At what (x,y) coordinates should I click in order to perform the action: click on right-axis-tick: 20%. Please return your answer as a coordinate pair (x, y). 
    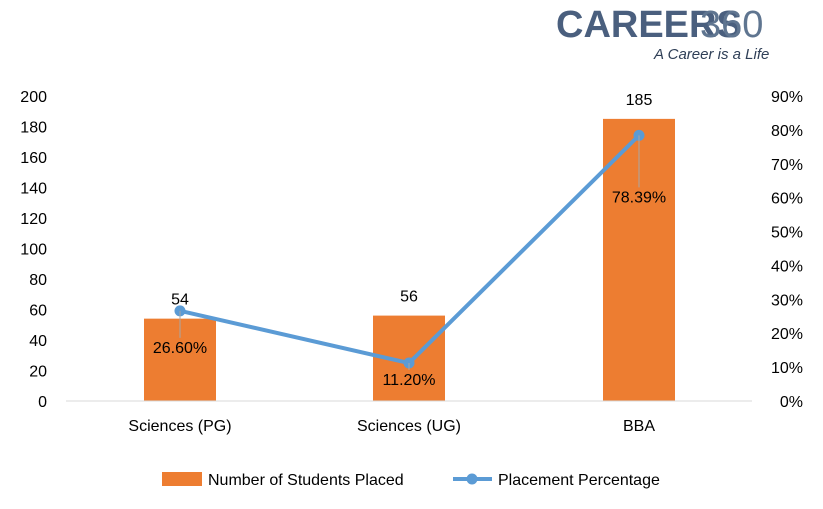
    Looking at the image, I should click on (787, 334).